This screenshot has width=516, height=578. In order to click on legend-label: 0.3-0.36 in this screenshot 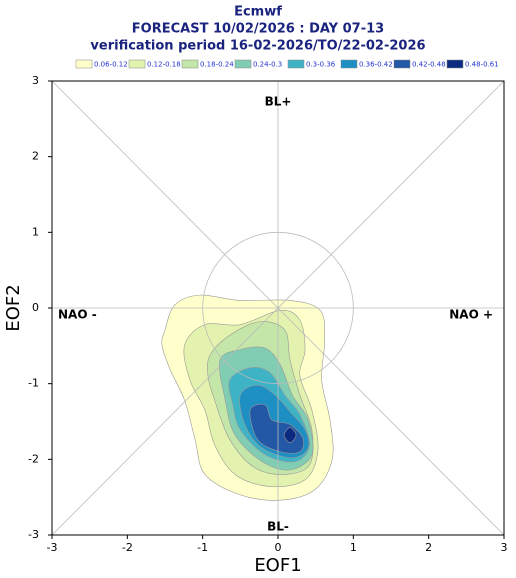, I will do `click(321, 65)`.